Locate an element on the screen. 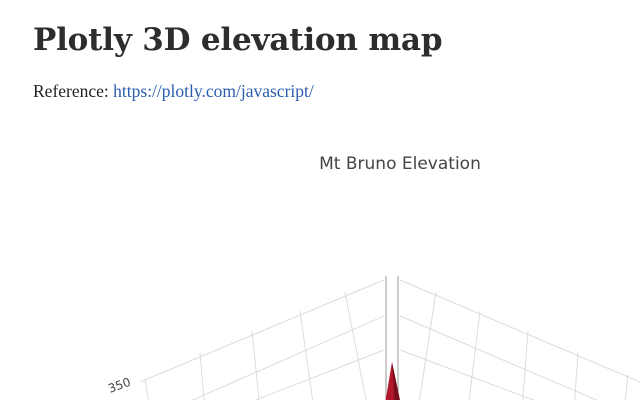 This screenshot has height=400, width=640. corner-axis is located at coordinates (392, 338).